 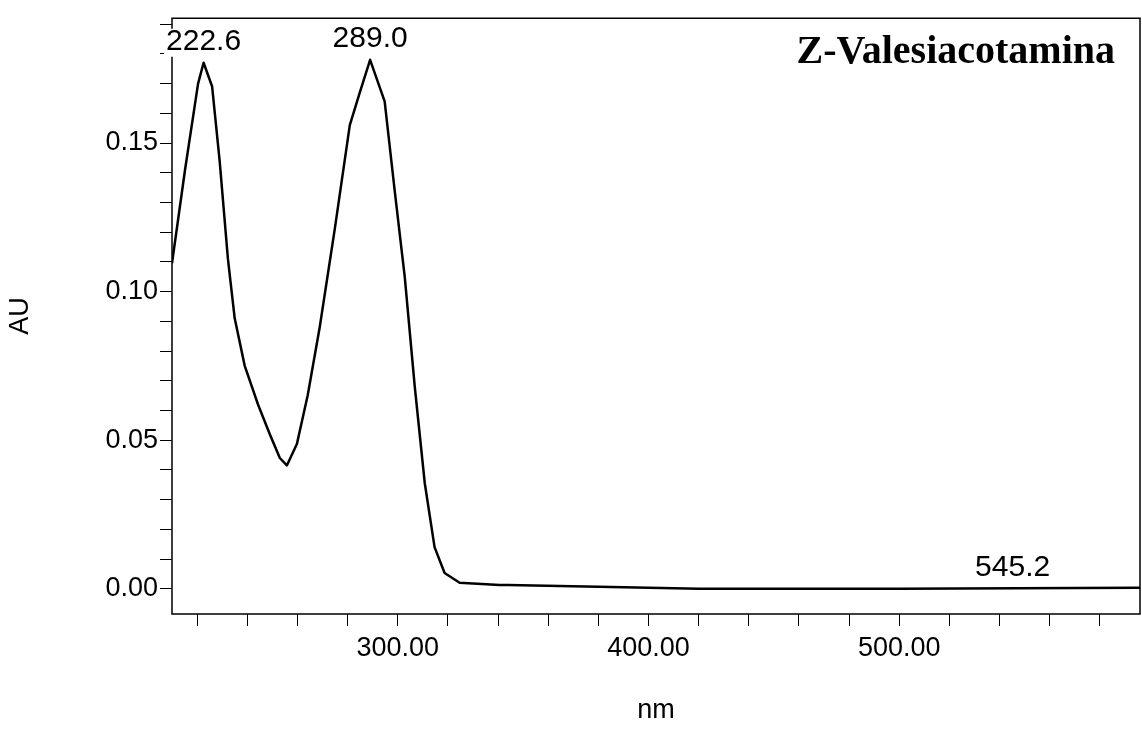 I want to click on annotation: 289.0, so click(x=370, y=37).